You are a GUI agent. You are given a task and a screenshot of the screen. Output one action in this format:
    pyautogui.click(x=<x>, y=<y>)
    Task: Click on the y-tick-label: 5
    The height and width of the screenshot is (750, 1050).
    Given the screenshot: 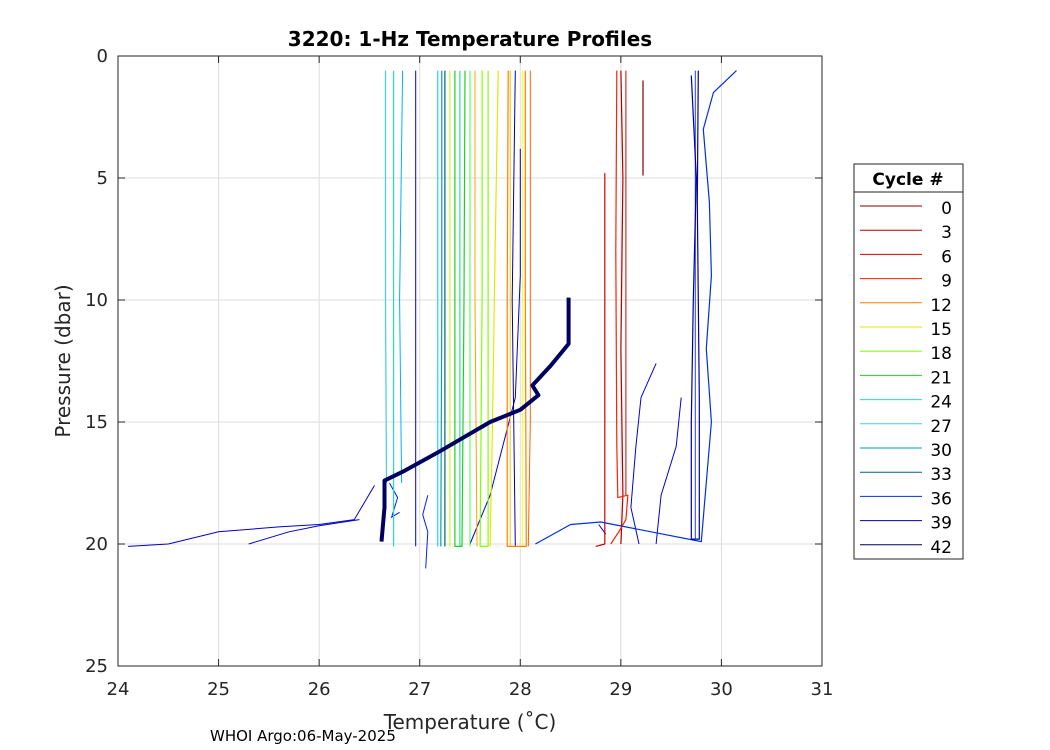 What is the action you would take?
    pyautogui.click(x=102, y=178)
    